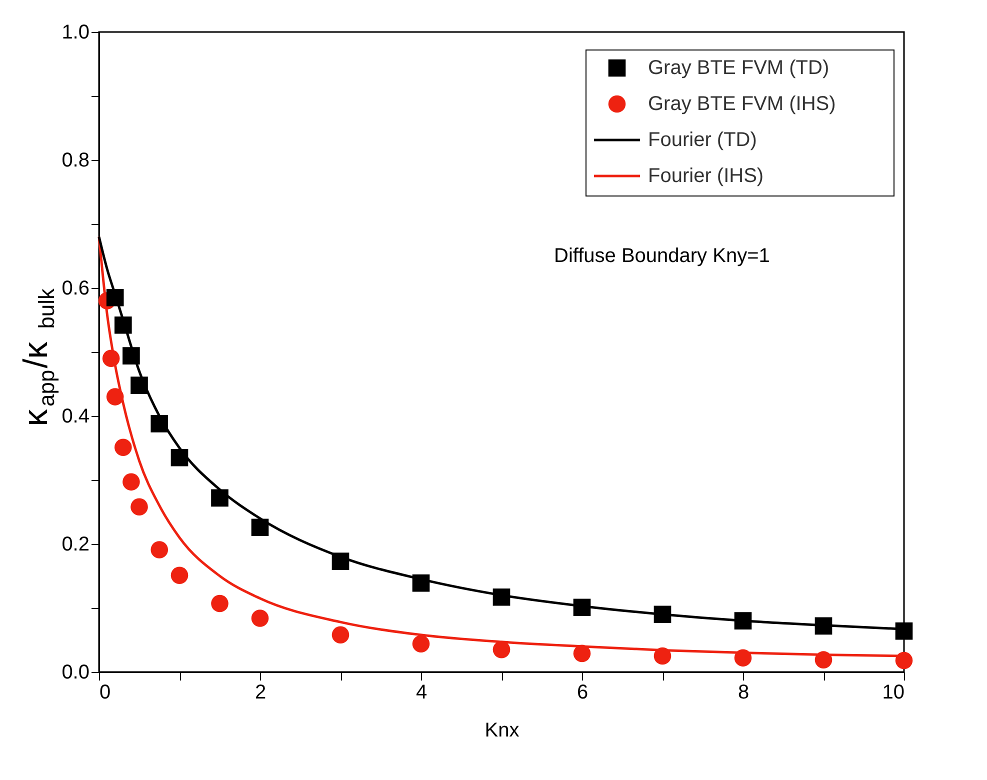  Describe the element at coordinates (76, 545) in the screenshot. I see `y-tick-label: 0.2` at that location.